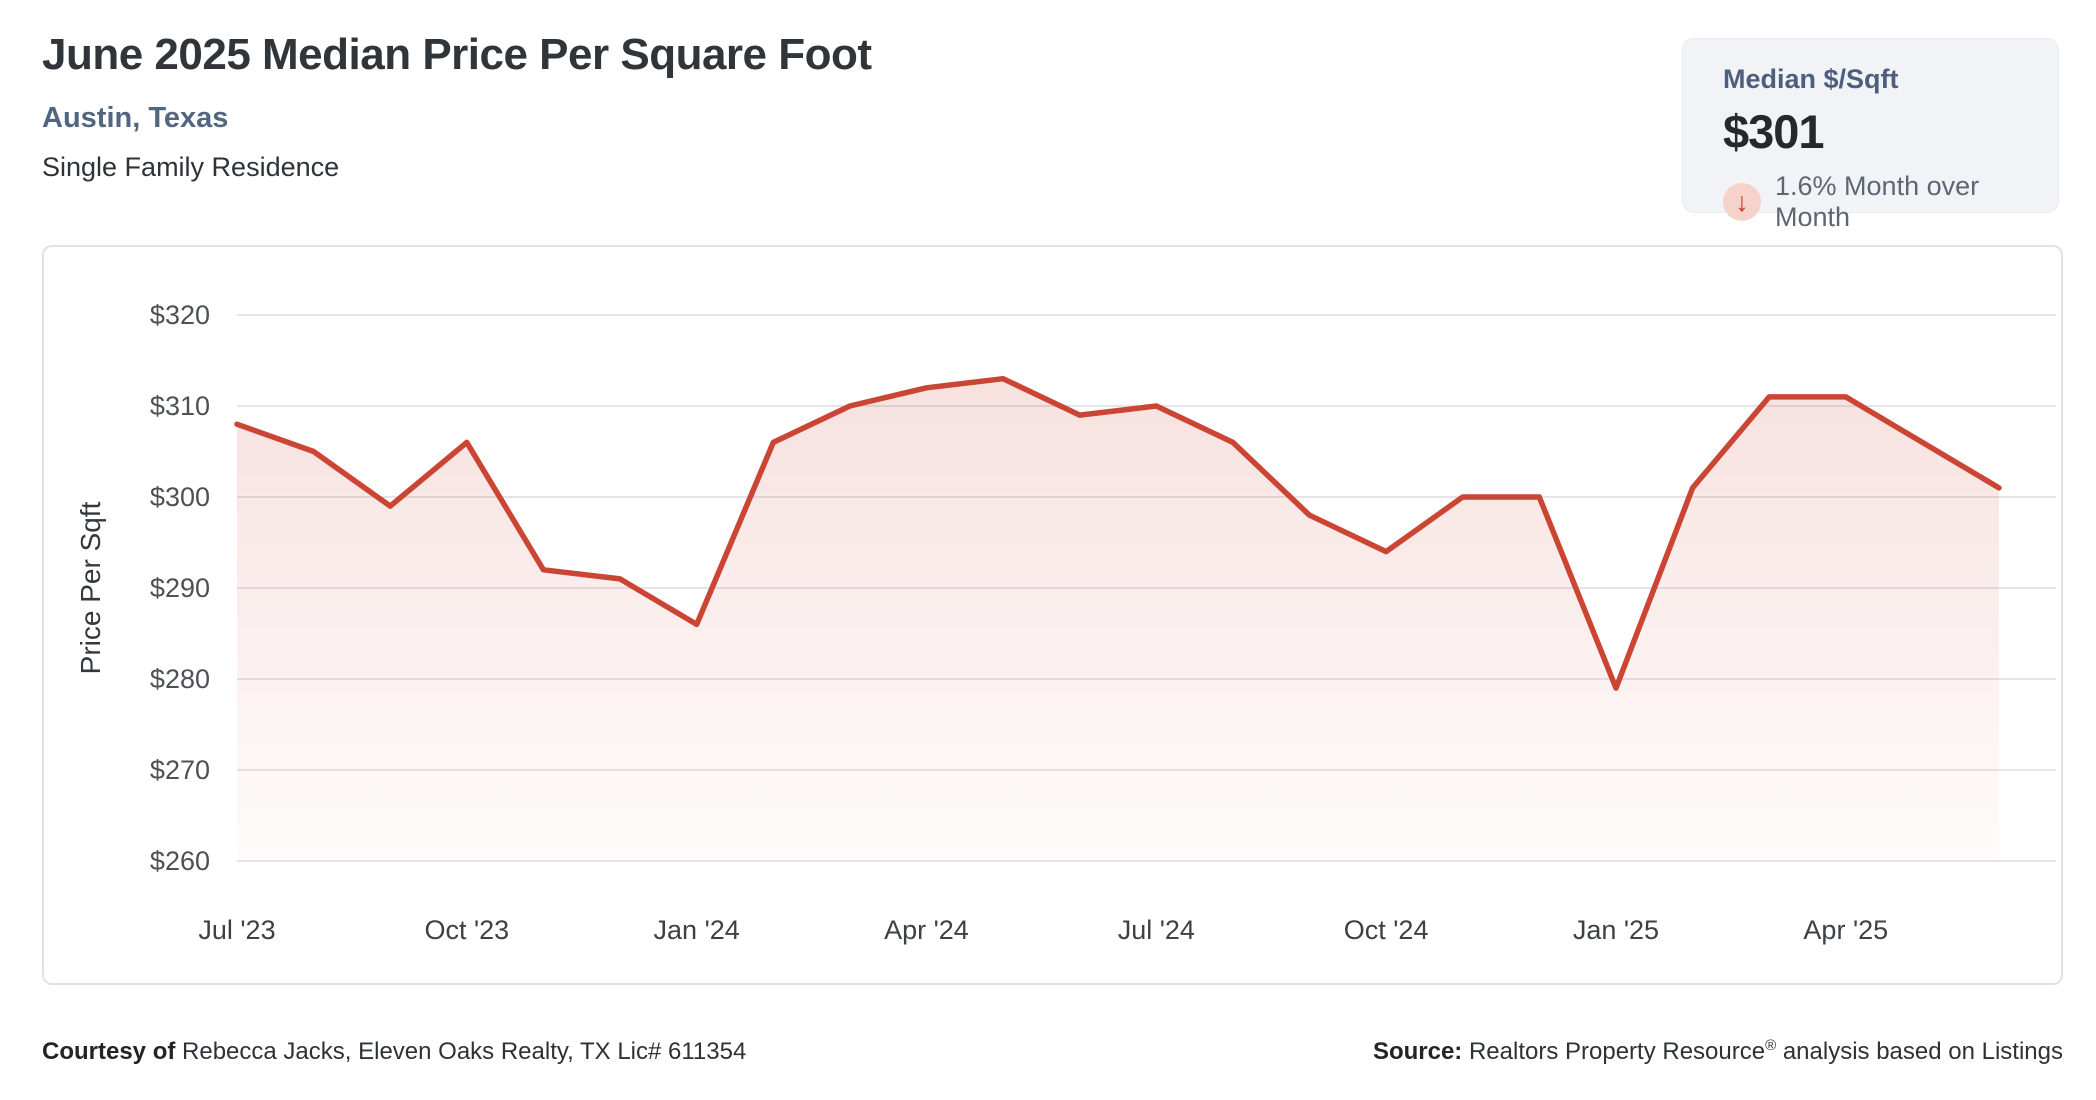 The image size is (2096, 1100). Describe the element at coordinates (180, 315) in the screenshot. I see `svg-text: $320` at that location.